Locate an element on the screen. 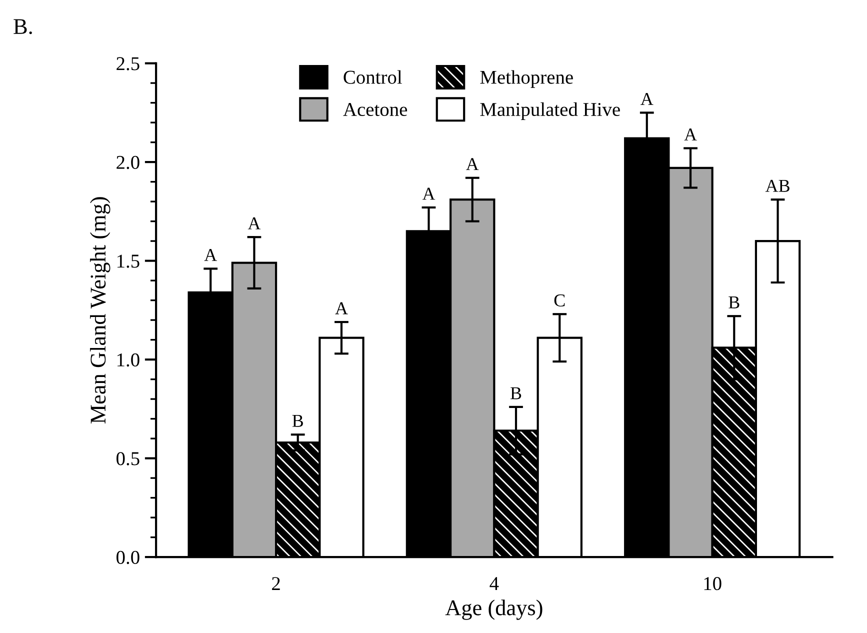  y-tick-label: 1.0 is located at coordinates (128, 360).